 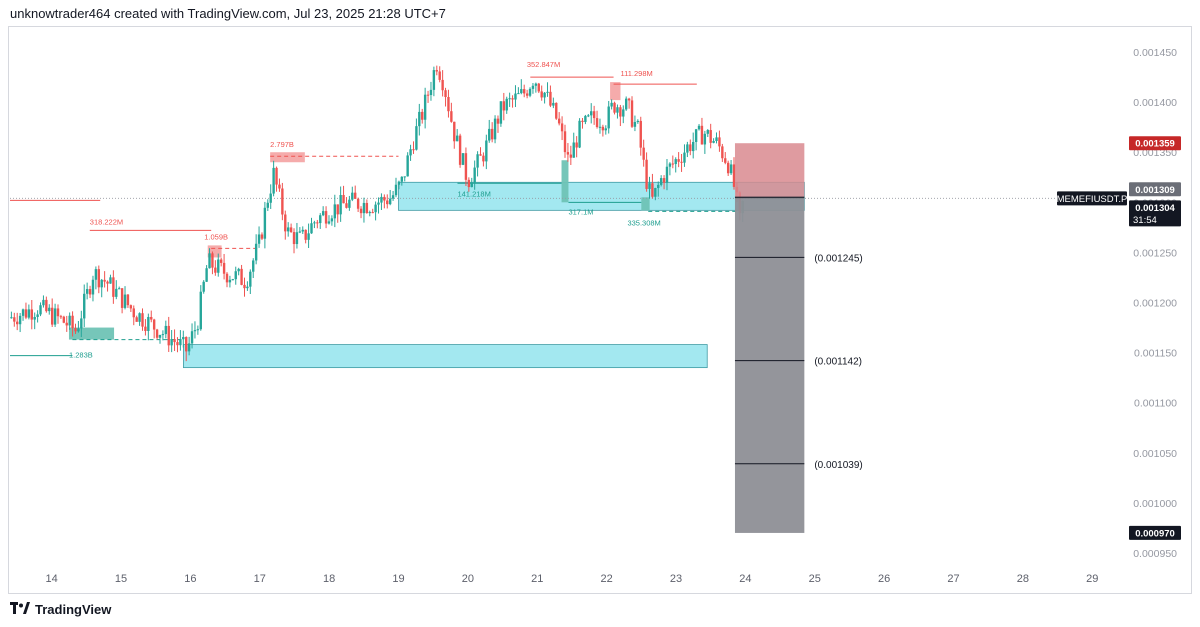 I want to click on last-price-badge, so click(x=1155, y=213).